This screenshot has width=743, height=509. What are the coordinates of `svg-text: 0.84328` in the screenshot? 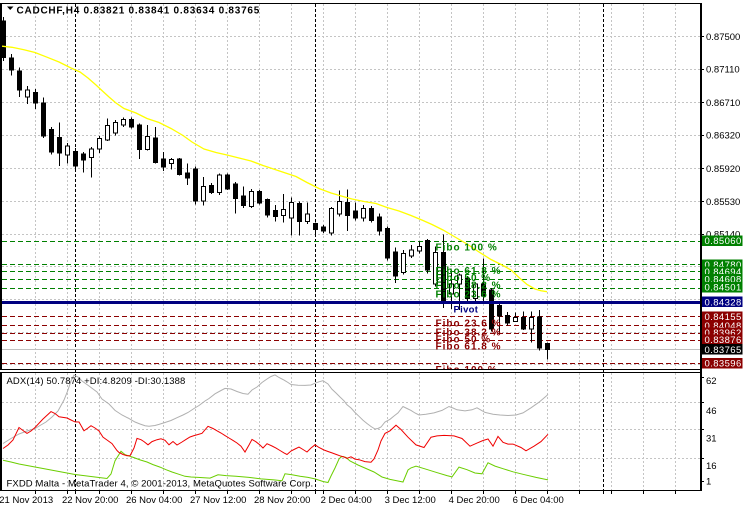 It's located at (723, 302).